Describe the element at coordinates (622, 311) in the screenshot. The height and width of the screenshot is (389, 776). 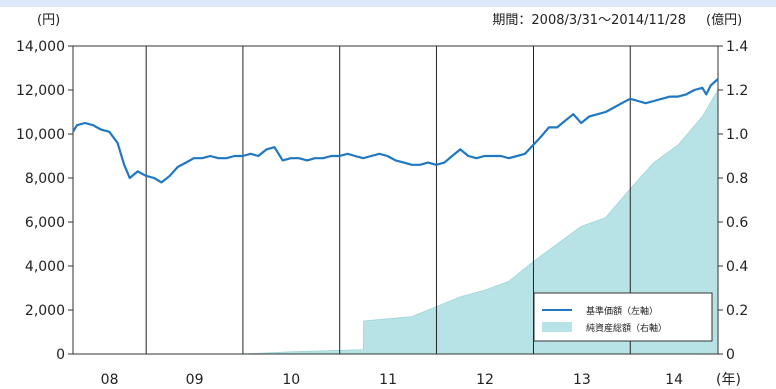
I see `legend-nav-label: 基準価額（左軸）` at that location.